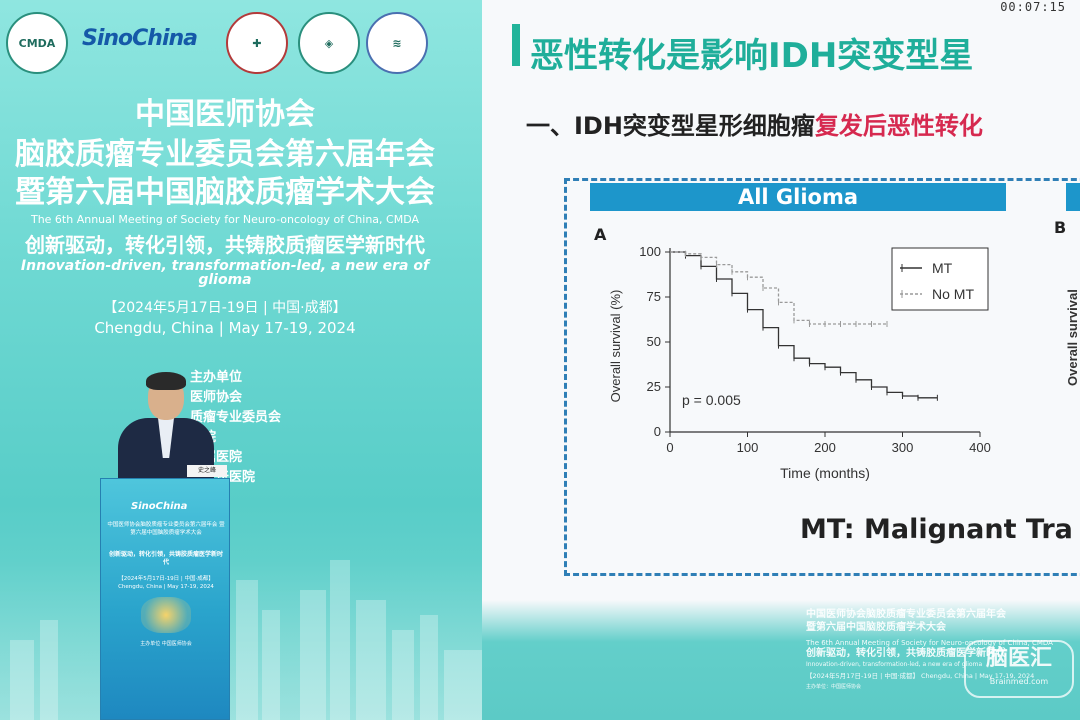  I want to click on legend-caption: MT: Malignant Tra, so click(936, 529).